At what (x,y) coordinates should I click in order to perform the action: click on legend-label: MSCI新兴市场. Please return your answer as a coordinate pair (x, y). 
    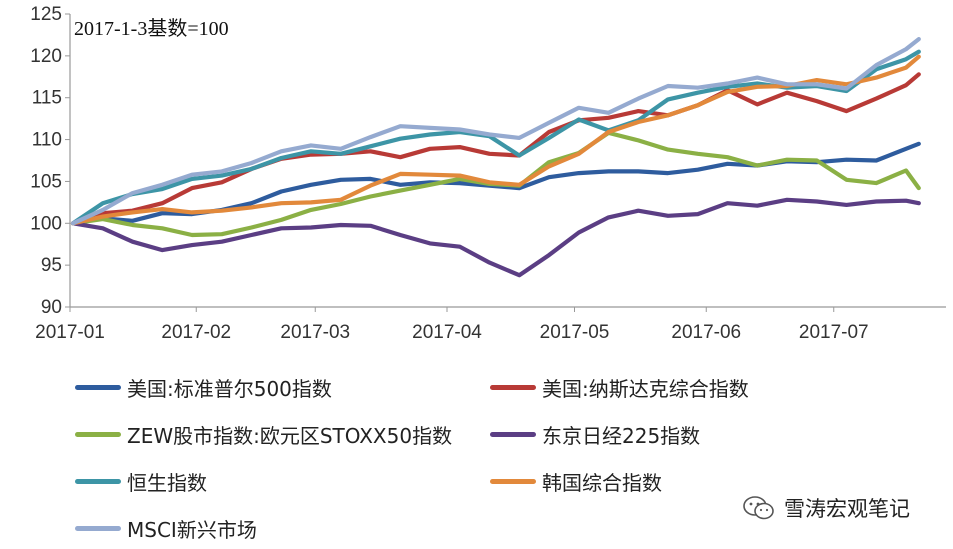
    Looking at the image, I should click on (192, 529).